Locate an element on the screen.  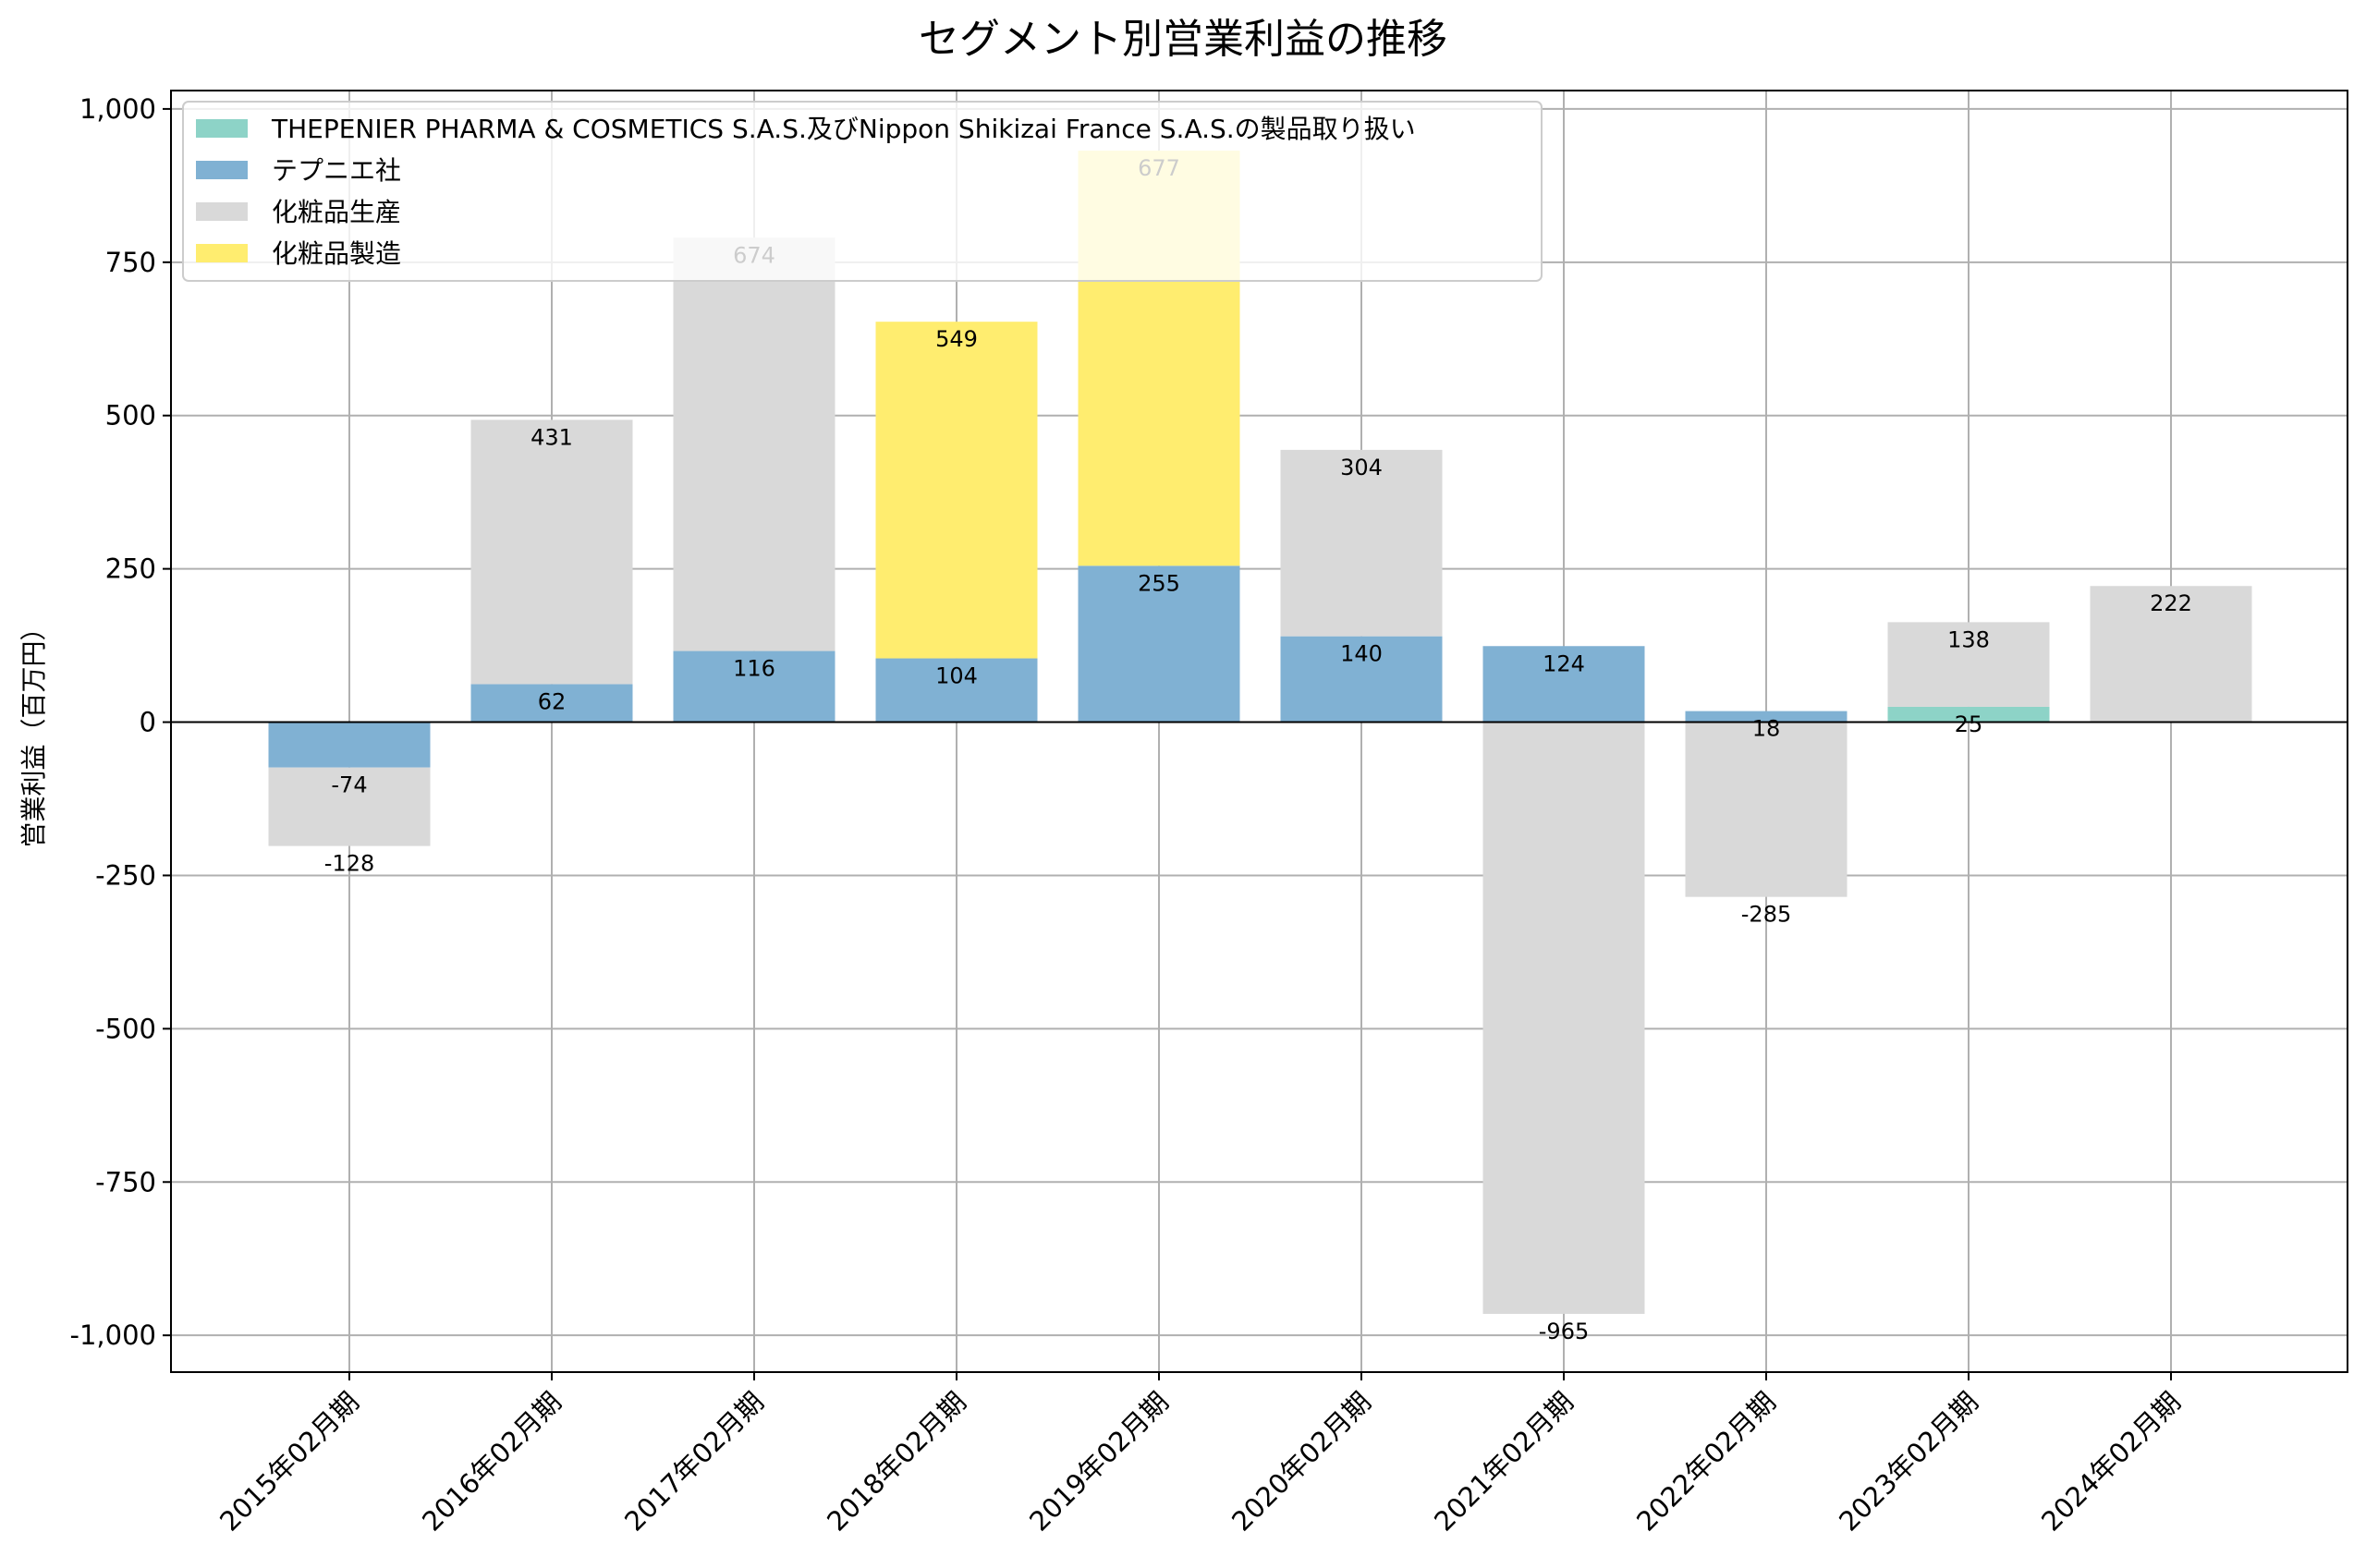
bar-value-label: 18 is located at coordinates (1766, 729).